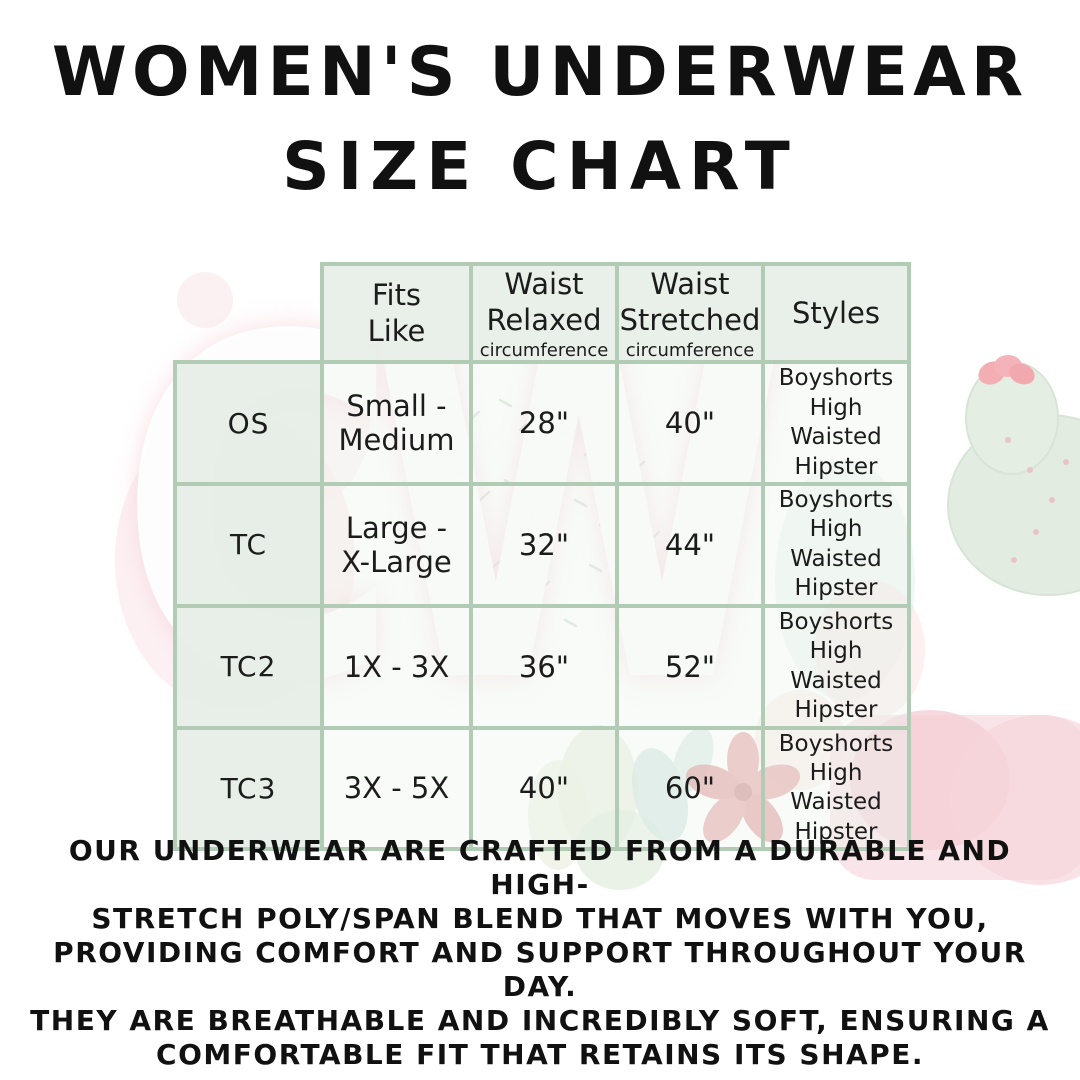 The image size is (1080, 1080). I want to click on col-header-waist-relaxed-label: Waist Relaxed, so click(544, 302).